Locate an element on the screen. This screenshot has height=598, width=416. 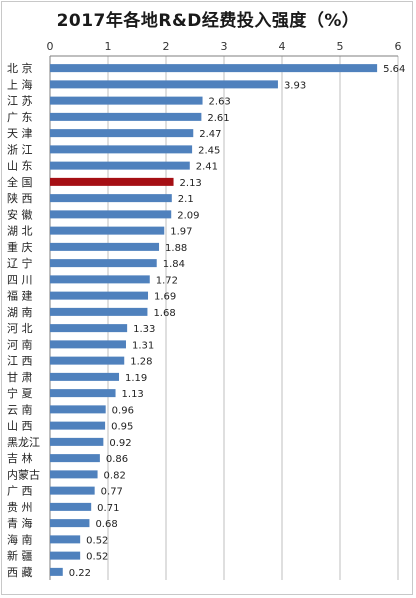
data-label: 1.28 is located at coordinates (141, 362).